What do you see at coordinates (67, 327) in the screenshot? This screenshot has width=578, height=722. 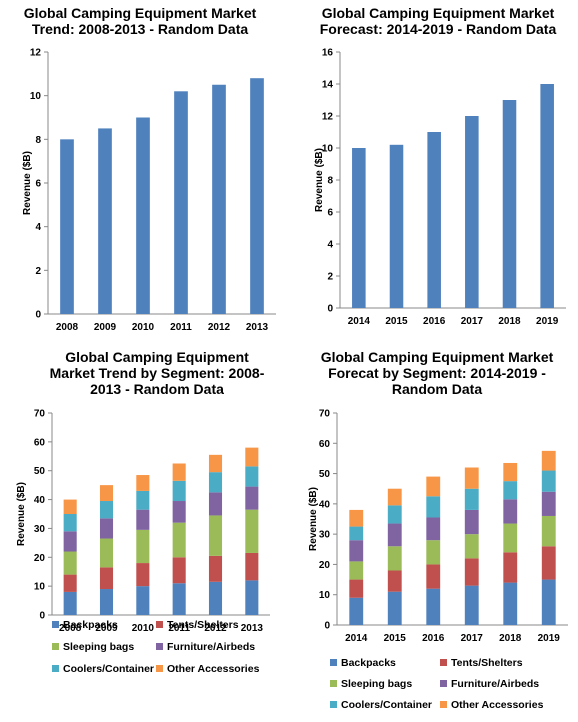 I see `x-tick-label: 2008` at bounding box center [67, 327].